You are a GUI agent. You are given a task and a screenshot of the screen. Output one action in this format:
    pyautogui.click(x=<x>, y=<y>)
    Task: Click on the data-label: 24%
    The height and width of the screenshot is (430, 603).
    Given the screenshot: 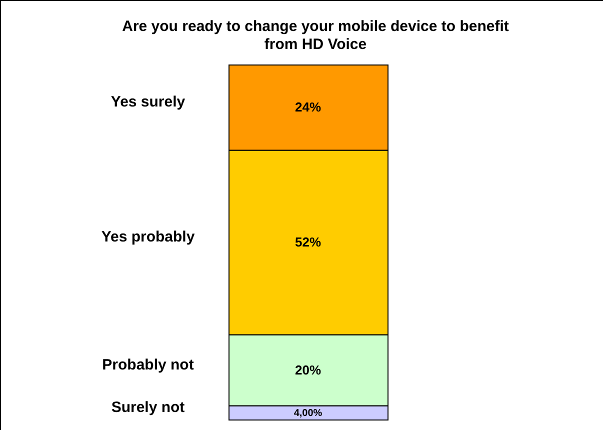 What is the action you would take?
    pyautogui.click(x=308, y=107)
    